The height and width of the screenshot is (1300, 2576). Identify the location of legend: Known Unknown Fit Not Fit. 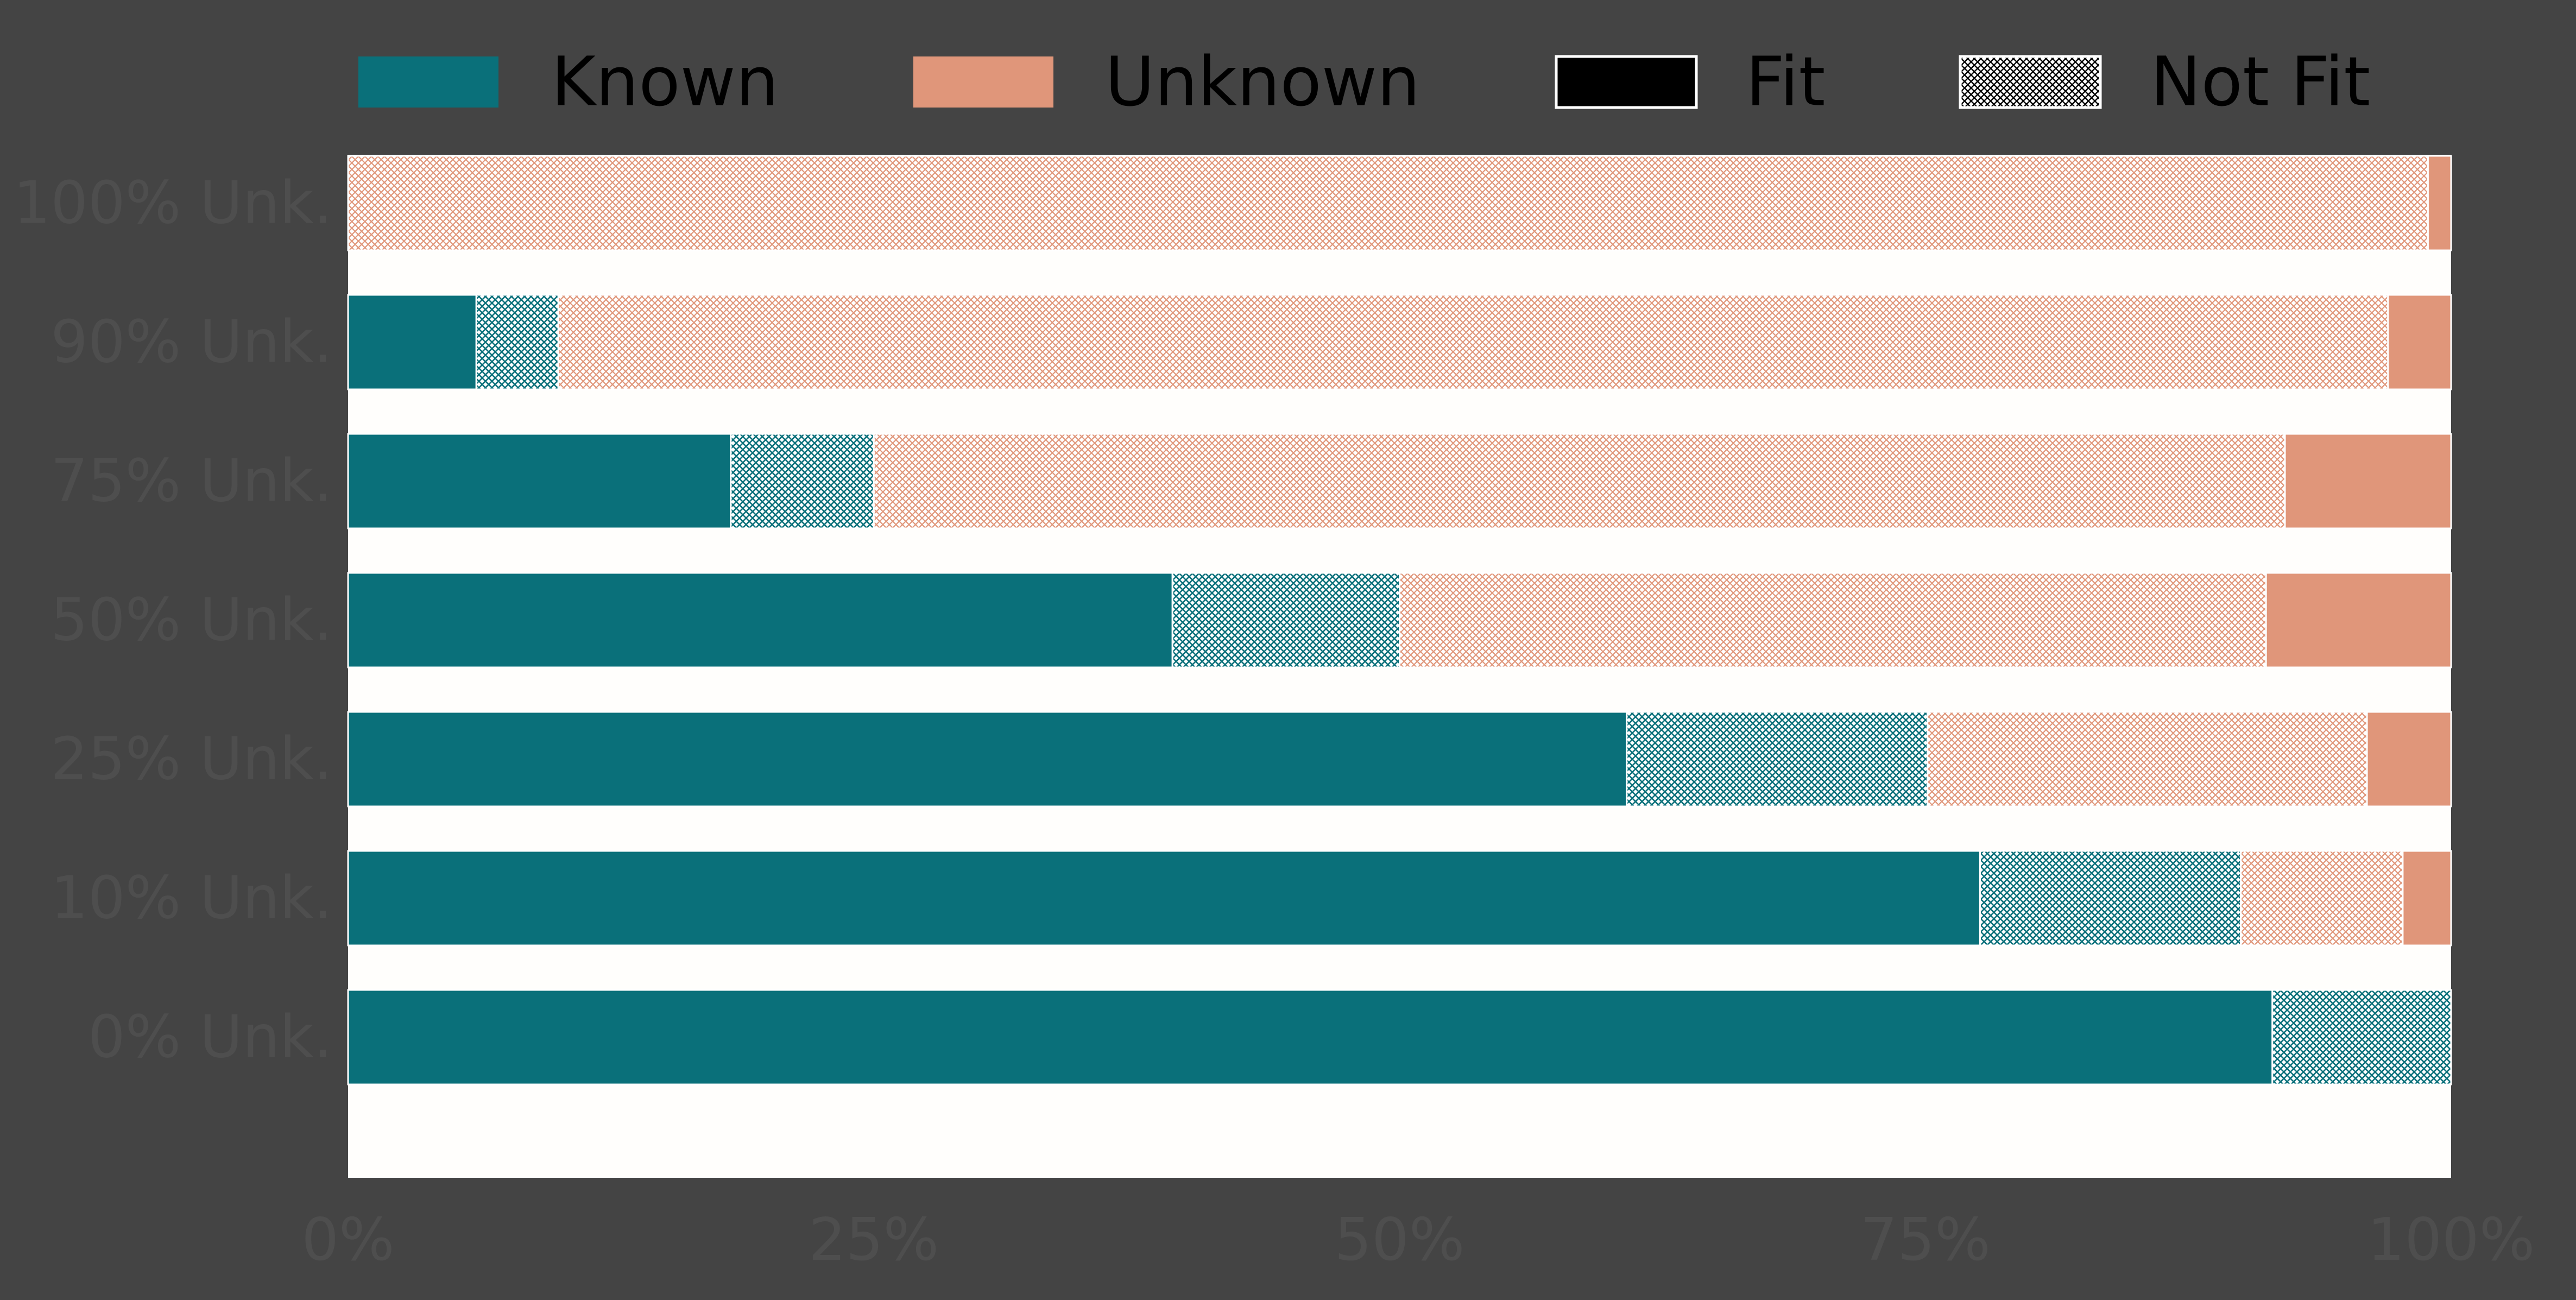
(1364, 82).